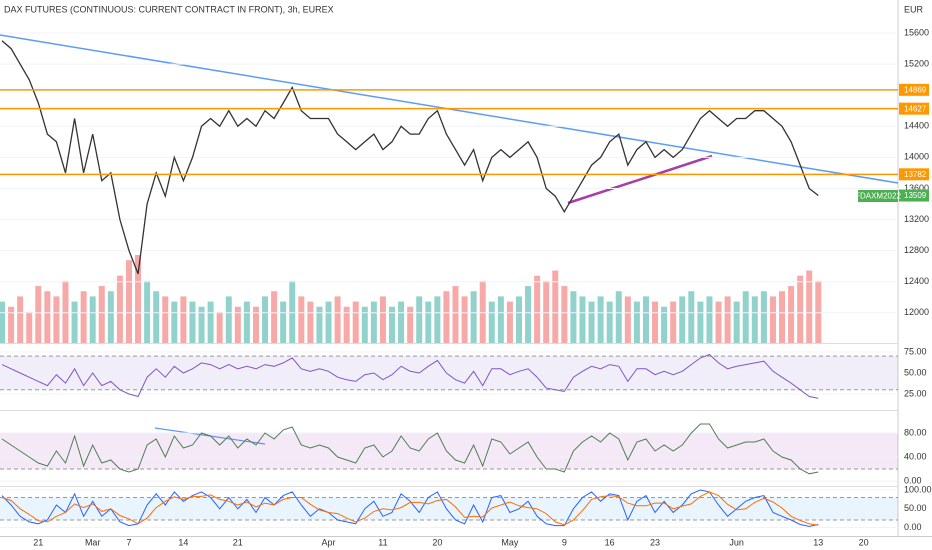 This screenshot has height=550, width=932. Describe the element at coordinates (916, 281) in the screenshot. I see `y-tick-label: 12400` at that location.